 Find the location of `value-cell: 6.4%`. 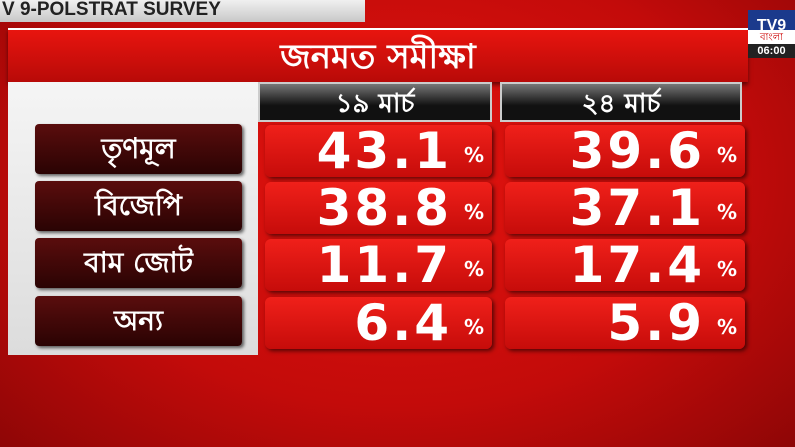

value-cell: 6.4% is located at coordinates (378, 323).